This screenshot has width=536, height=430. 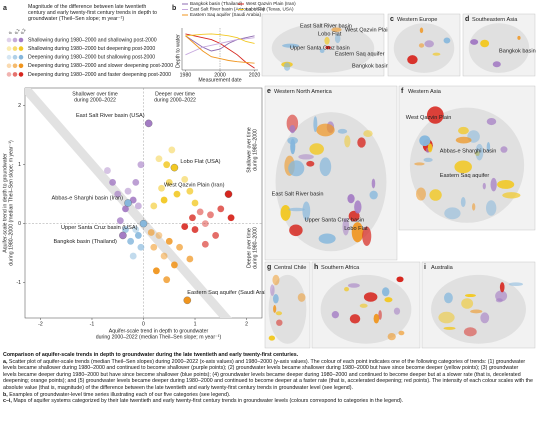 I want to click on map-label: Bangkok basin, so click(x=370, y=66).